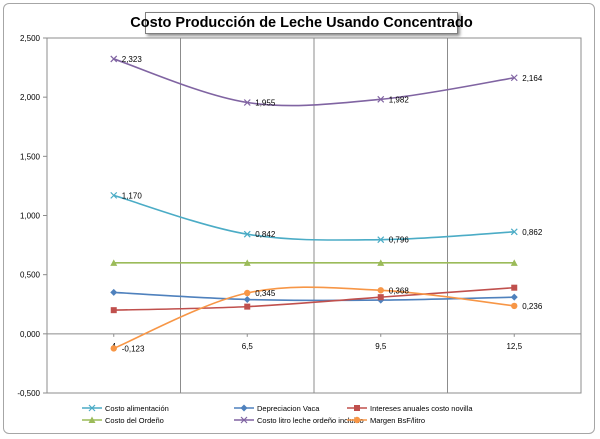  What do you see at coordinates (137, 408) in the screenshot?
I see `legend-label-costo-alimentacion: Costo alimentación` at bounding box center [137, 408].